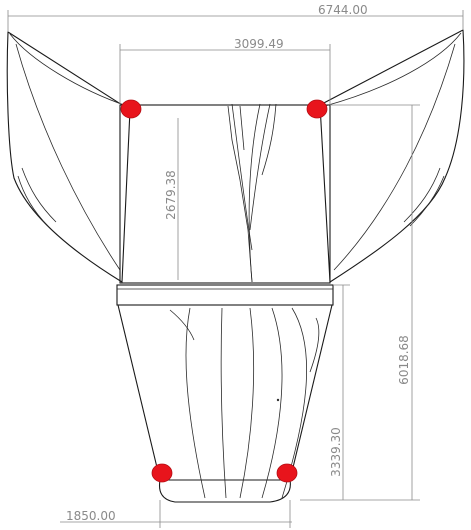  What do you see at coordinates (225, 295) in the screenshot?
I see `middle-band` at bounding box center [225, 295].